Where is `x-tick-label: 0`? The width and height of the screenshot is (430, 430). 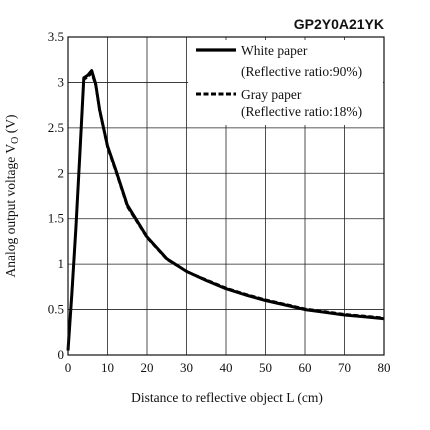 x-tick-label: 0 is located at coordinates (68, 367).